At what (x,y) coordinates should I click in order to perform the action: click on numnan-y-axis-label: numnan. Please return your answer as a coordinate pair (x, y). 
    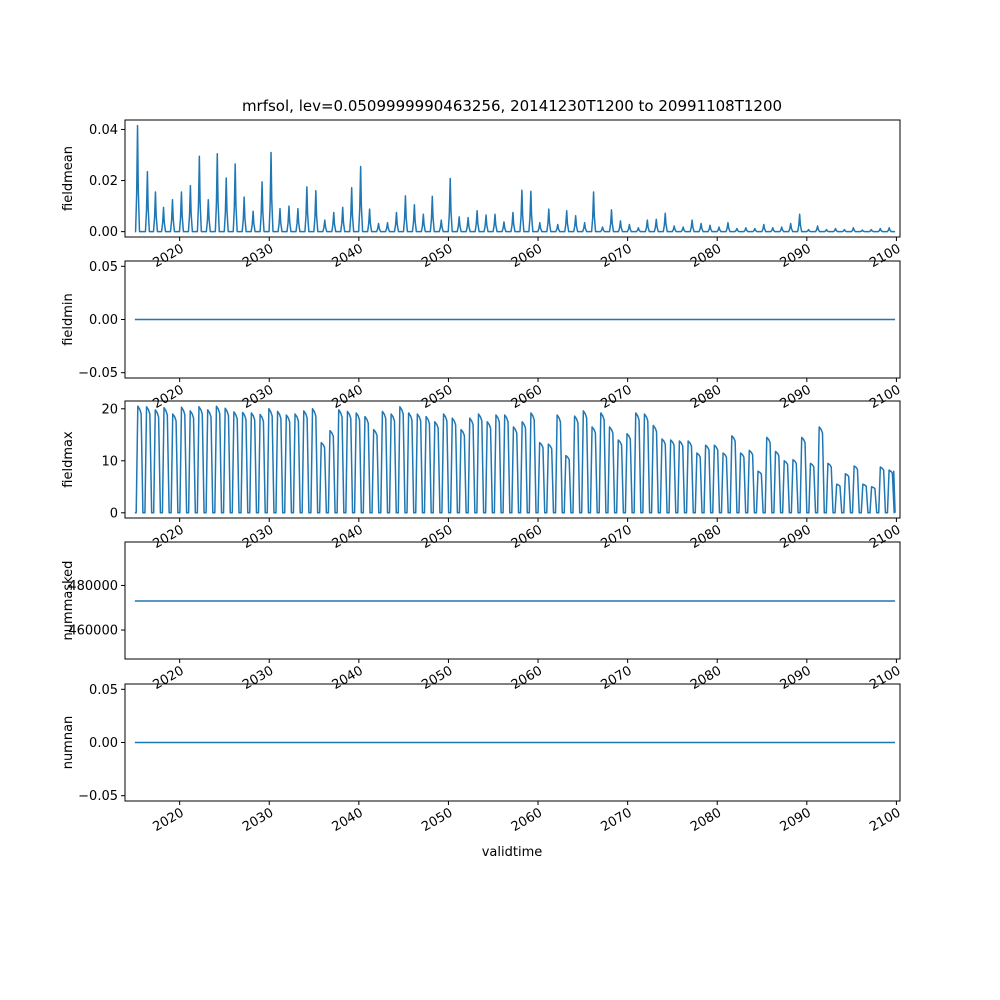
    Looking at the image, I should click on (68, 743).